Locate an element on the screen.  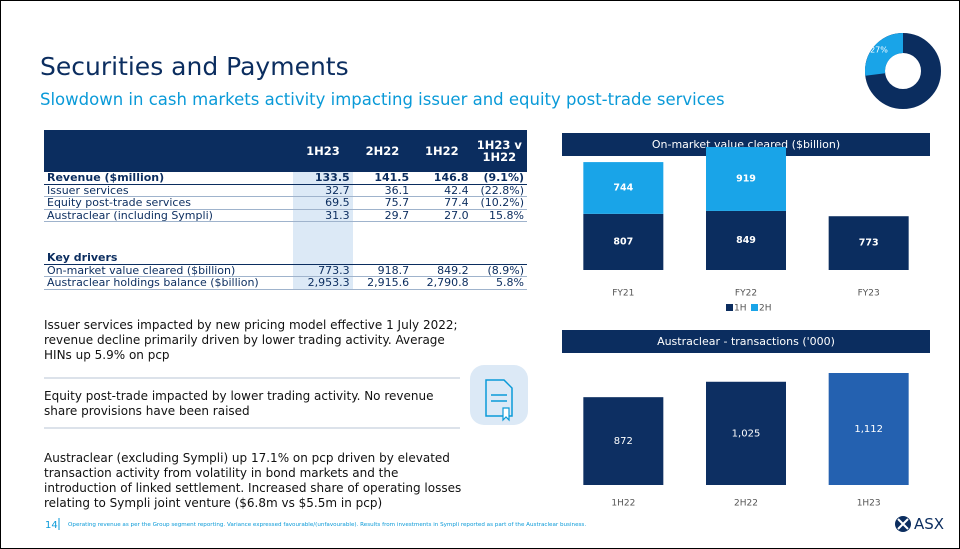
donut-label: 27% is located at coordinates (879, 49).